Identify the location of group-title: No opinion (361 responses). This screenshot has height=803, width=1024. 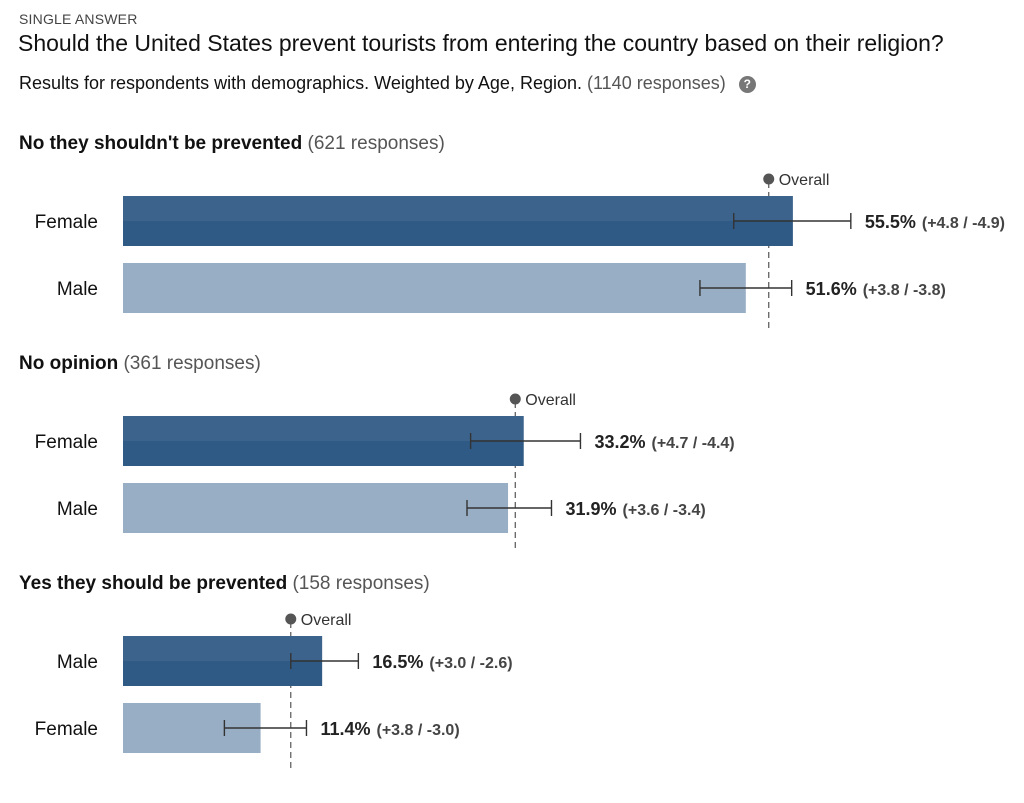
(140, 363).